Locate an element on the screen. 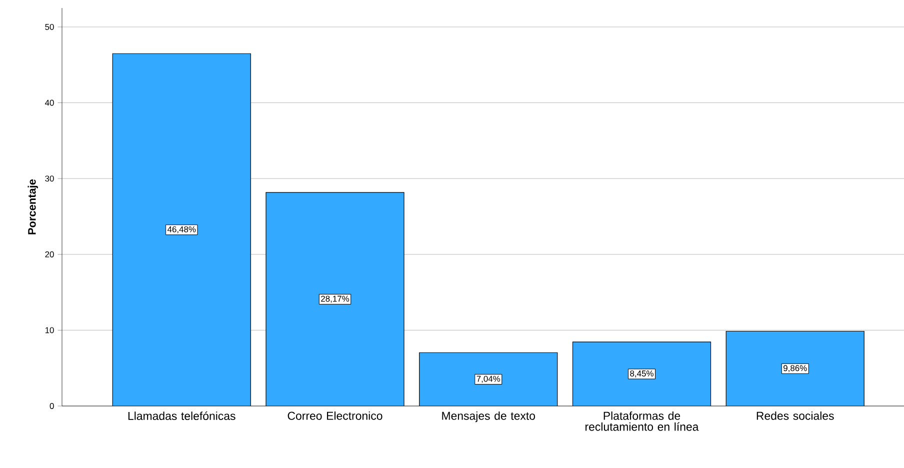 Image resolution: width=904 pixels, height=468 pixels. y-tick-label: 20 is located at coordinates (49, 254).